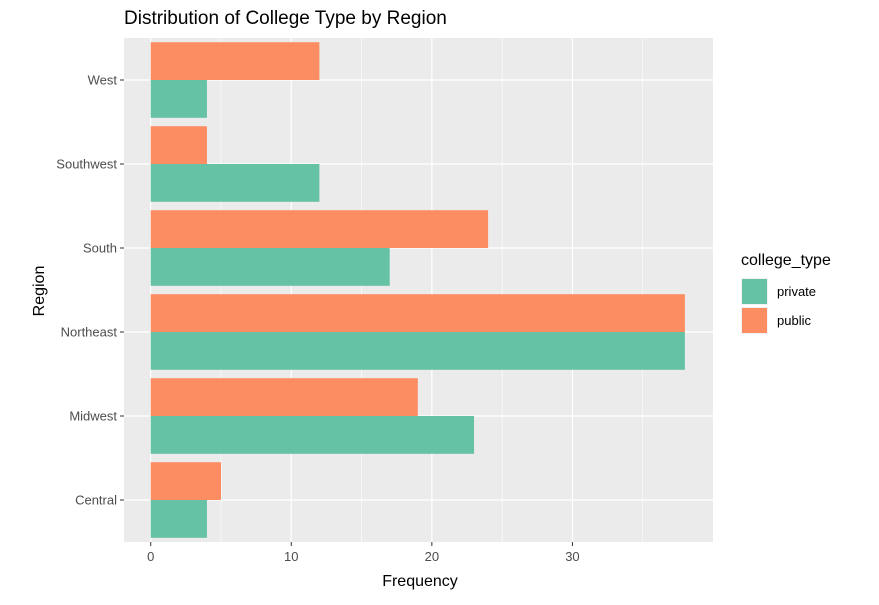 The height and width of the screenshot is (605, 879). Describe the element at coordinates (39, 291) in the screenshot. I see `y-axis-title: Region` at that location.